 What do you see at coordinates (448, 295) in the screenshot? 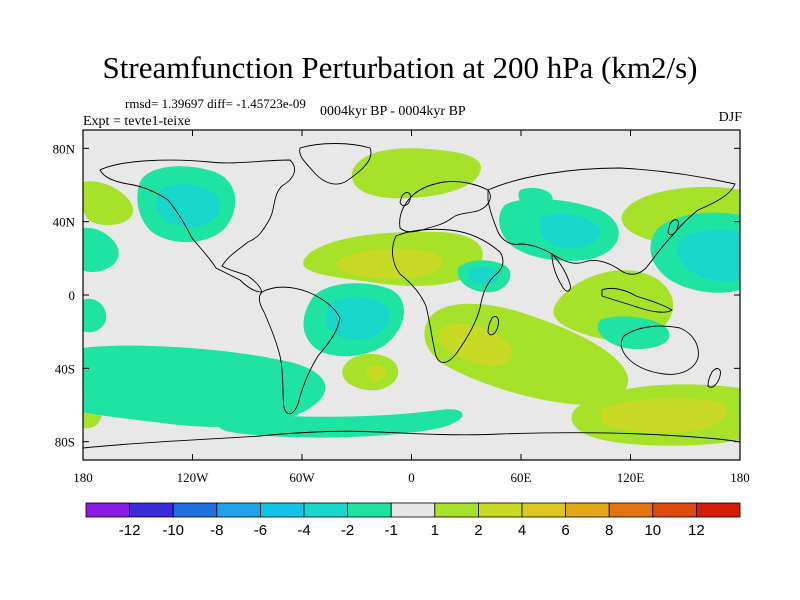
I see `coast-africa` at bounding box center [448, 295].